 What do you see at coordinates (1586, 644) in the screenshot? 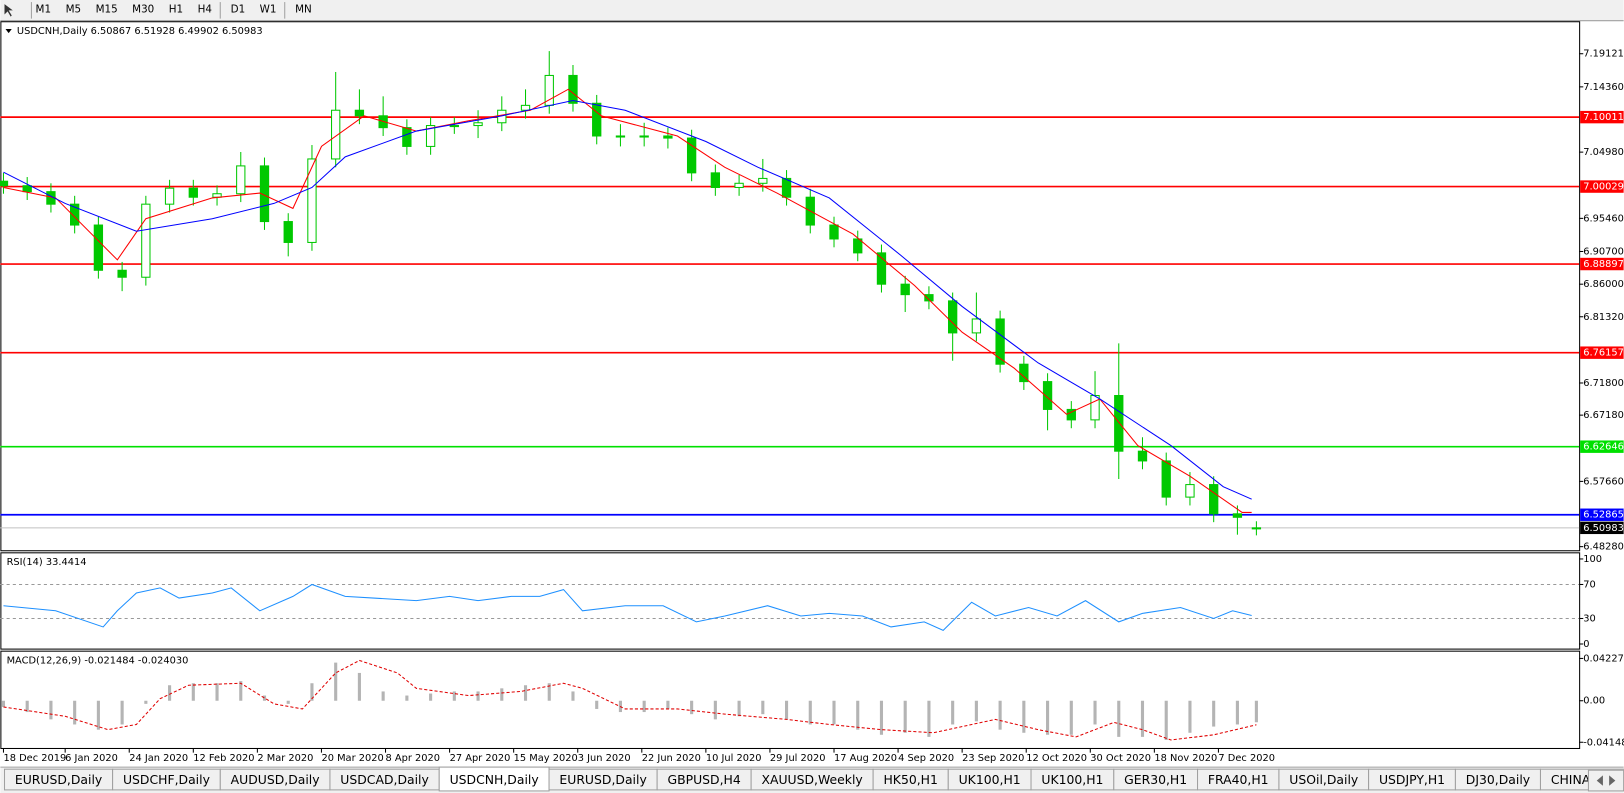
I see `y-tick-label: 0` at bounding box center [1586, 644].